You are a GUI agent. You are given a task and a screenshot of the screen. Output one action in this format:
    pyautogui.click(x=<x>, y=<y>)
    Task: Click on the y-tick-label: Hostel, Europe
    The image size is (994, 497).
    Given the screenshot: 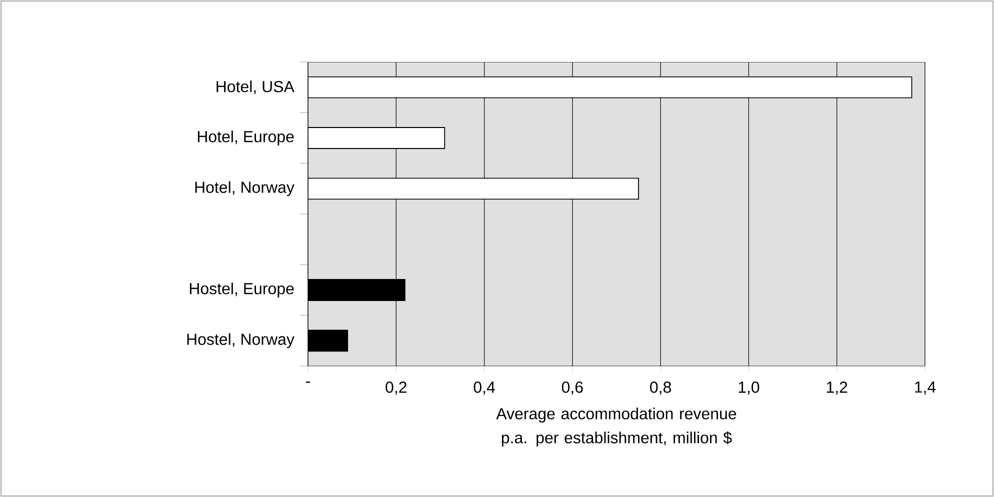 What is the action you would take?
    pyautogui.click(x=242, y=290)
    